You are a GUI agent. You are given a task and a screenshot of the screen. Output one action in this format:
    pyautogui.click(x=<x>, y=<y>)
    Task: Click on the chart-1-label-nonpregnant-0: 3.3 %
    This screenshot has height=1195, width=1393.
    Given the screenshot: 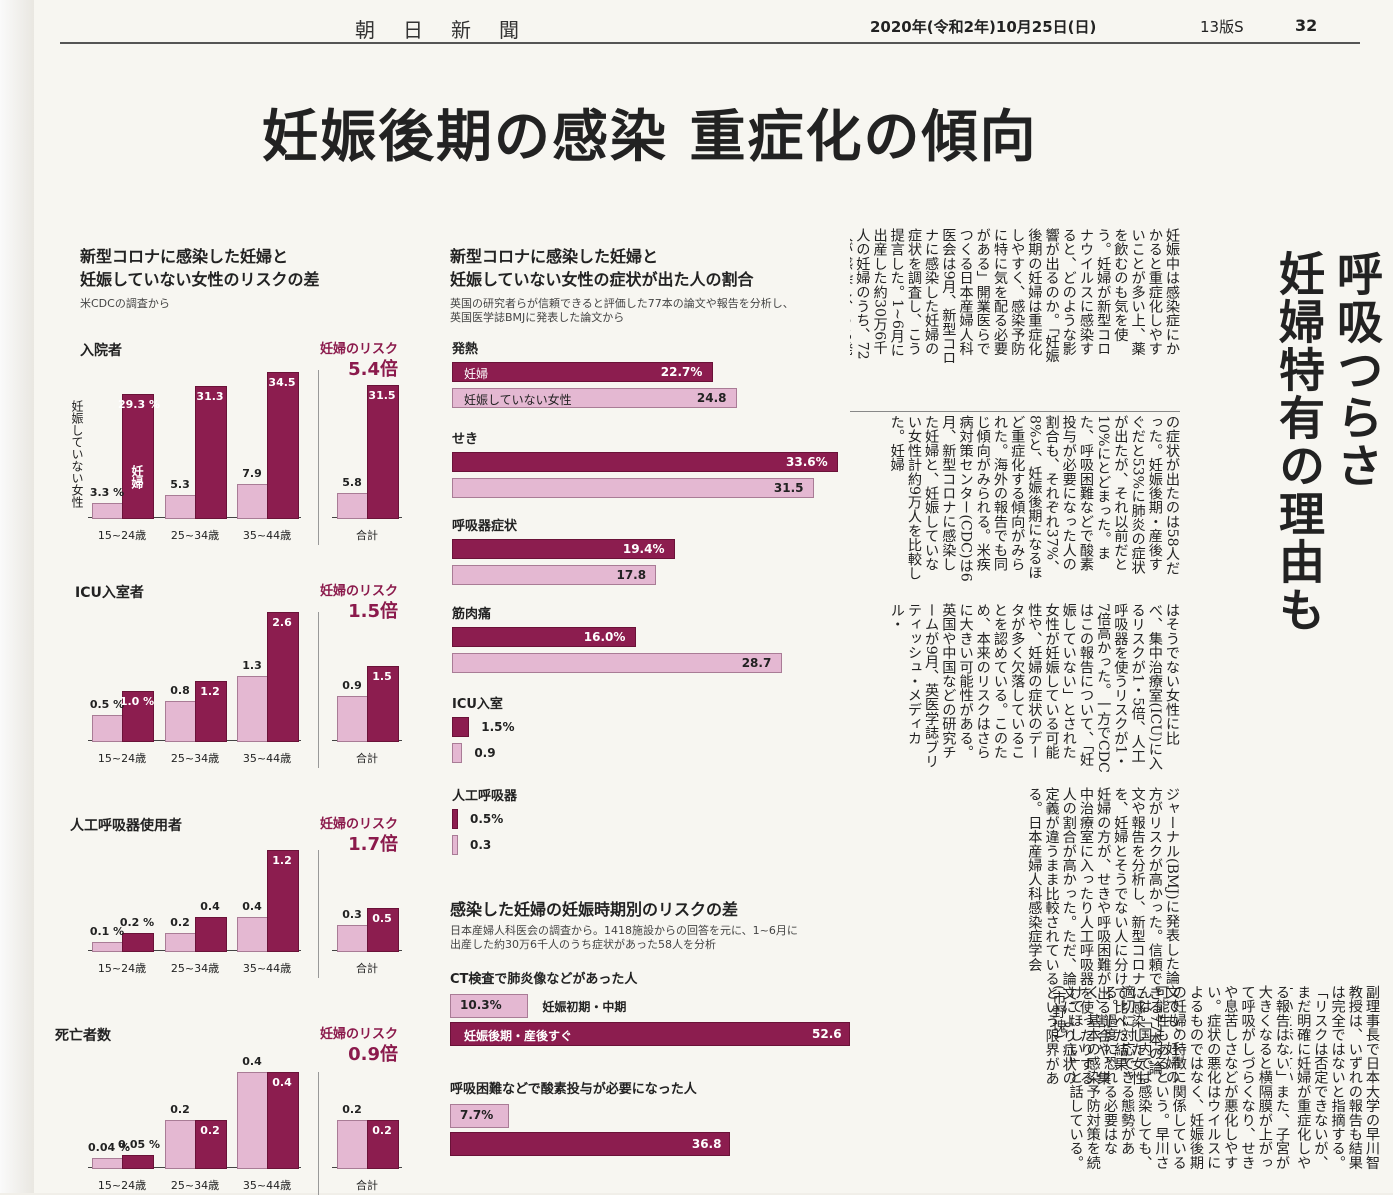 What is the action you would take?
    pyautogui.click(x=107, y=493)
    